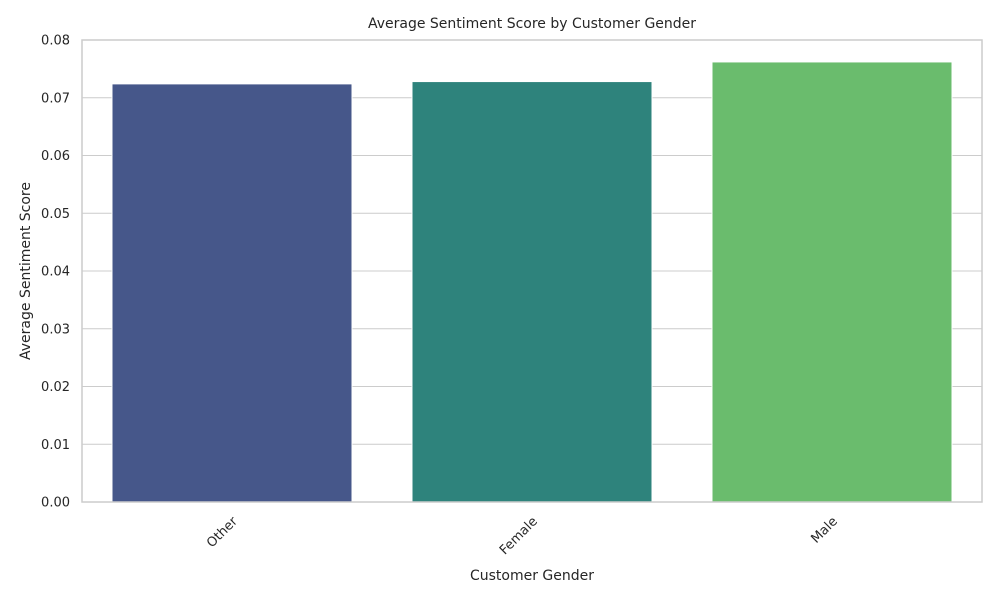  What do you see at coordinates (55, 156) in the screenshot?
I see `y-tick-label: 0.06` at bounding box center [55, 156].